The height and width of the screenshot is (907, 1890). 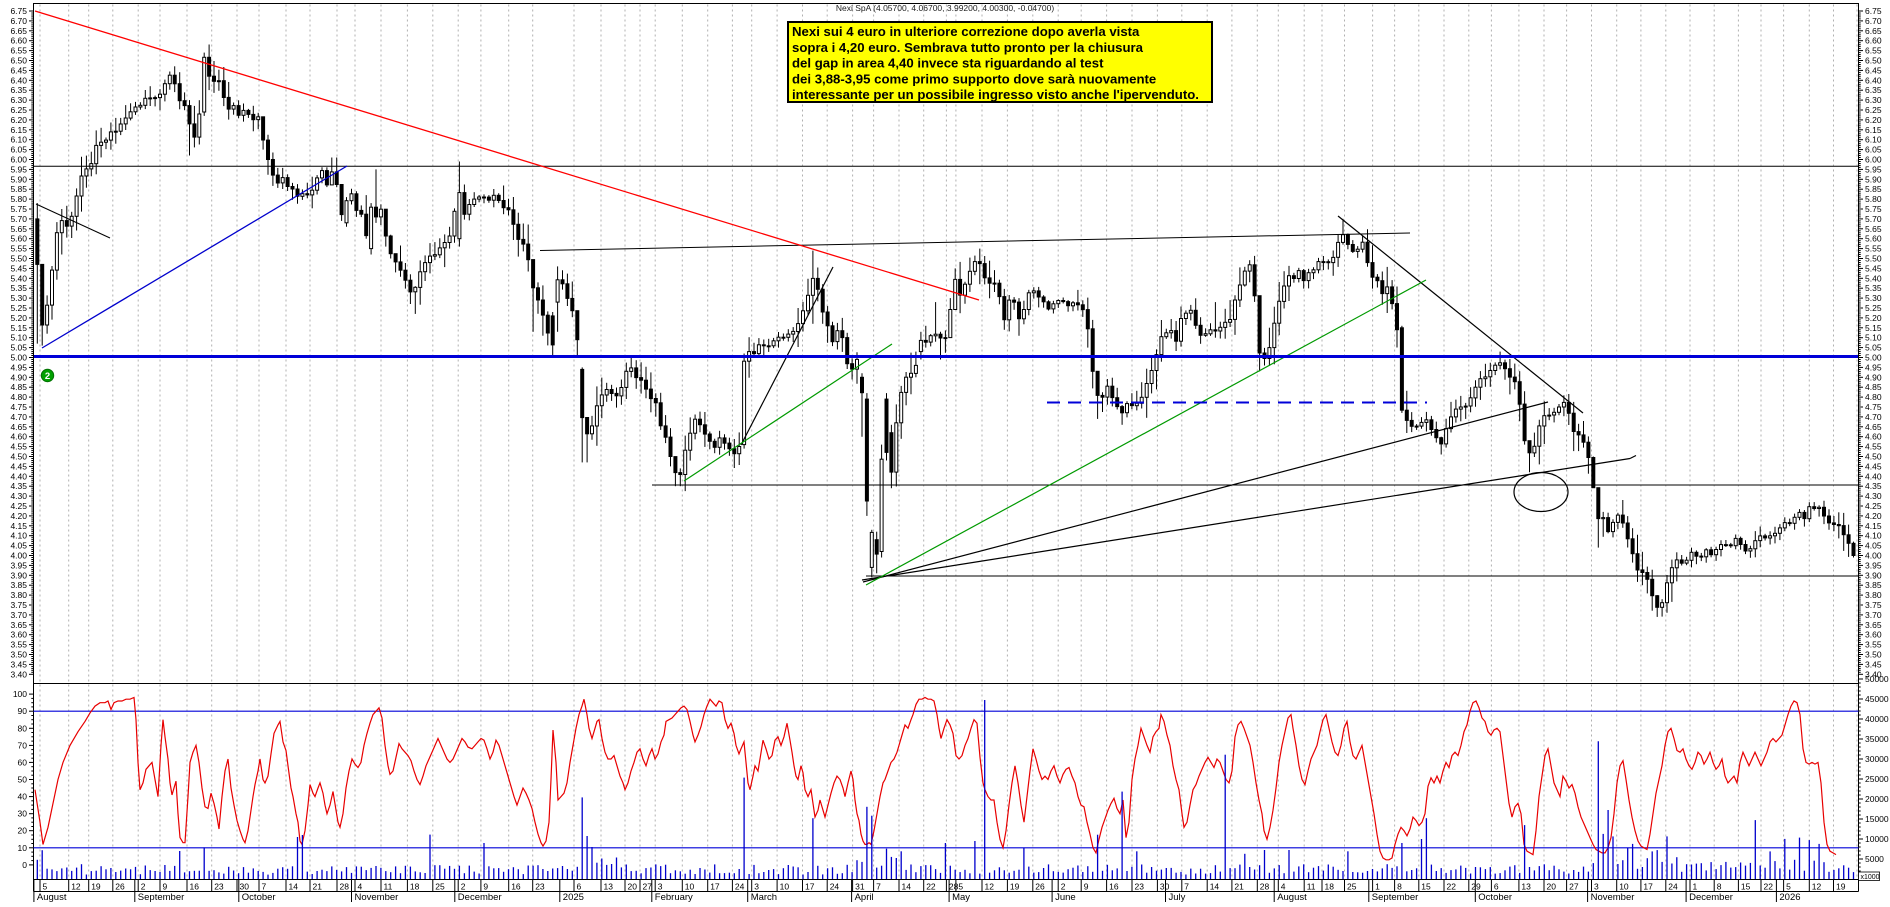 I want to click on svg-text: 3.65, so click(x=18, y=625).